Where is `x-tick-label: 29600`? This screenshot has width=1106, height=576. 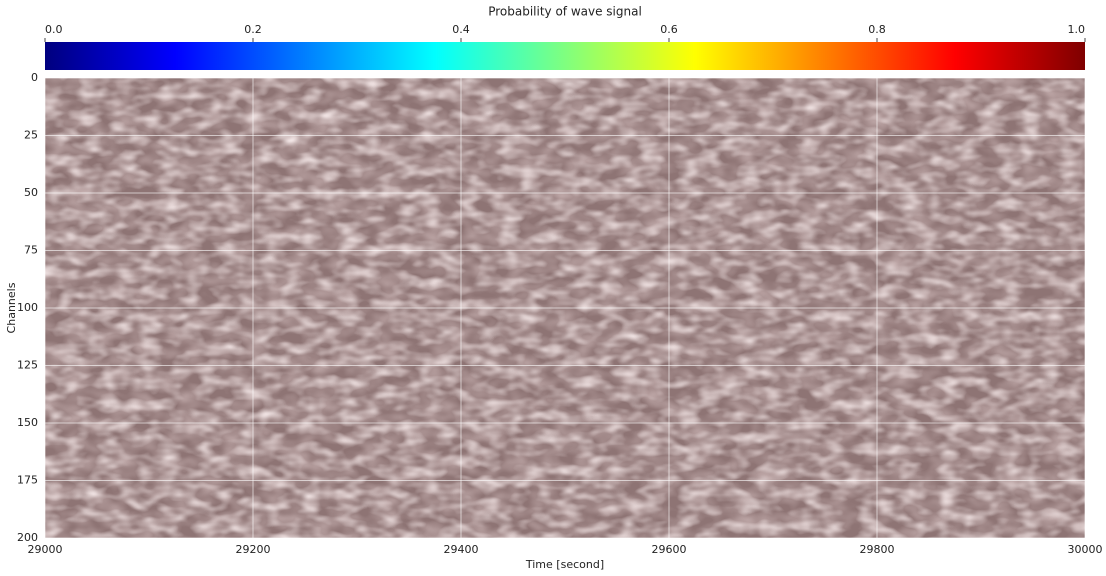
x-tick-label: 29600 is located at coordinates (669, 549).